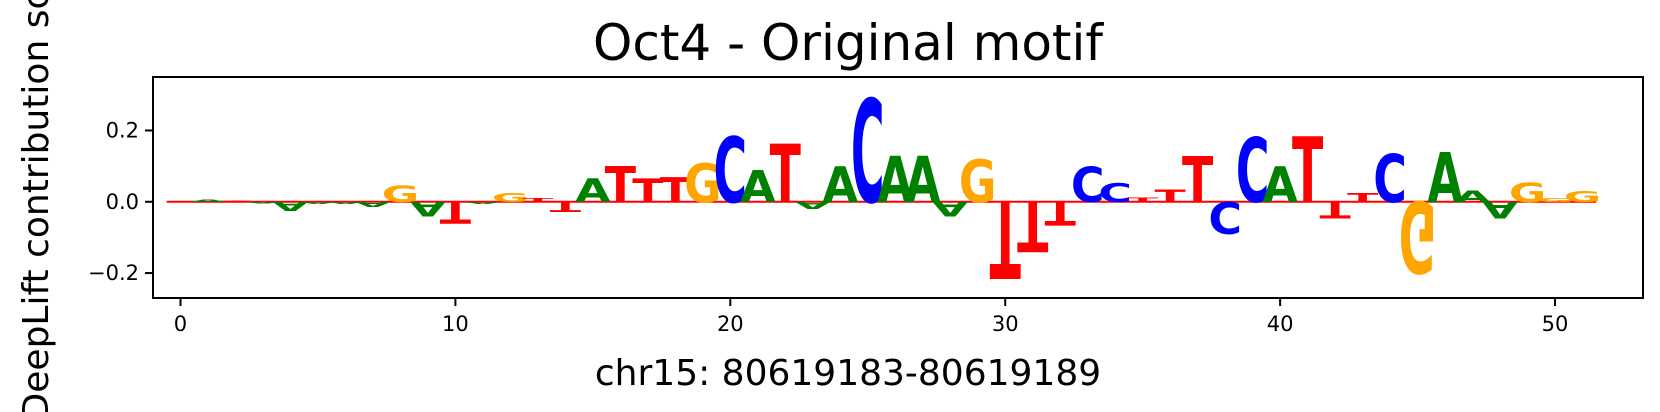  Describe the element at coordinates (730, 324) in the screenshot. I see `x-tick-label: 20` at that location.